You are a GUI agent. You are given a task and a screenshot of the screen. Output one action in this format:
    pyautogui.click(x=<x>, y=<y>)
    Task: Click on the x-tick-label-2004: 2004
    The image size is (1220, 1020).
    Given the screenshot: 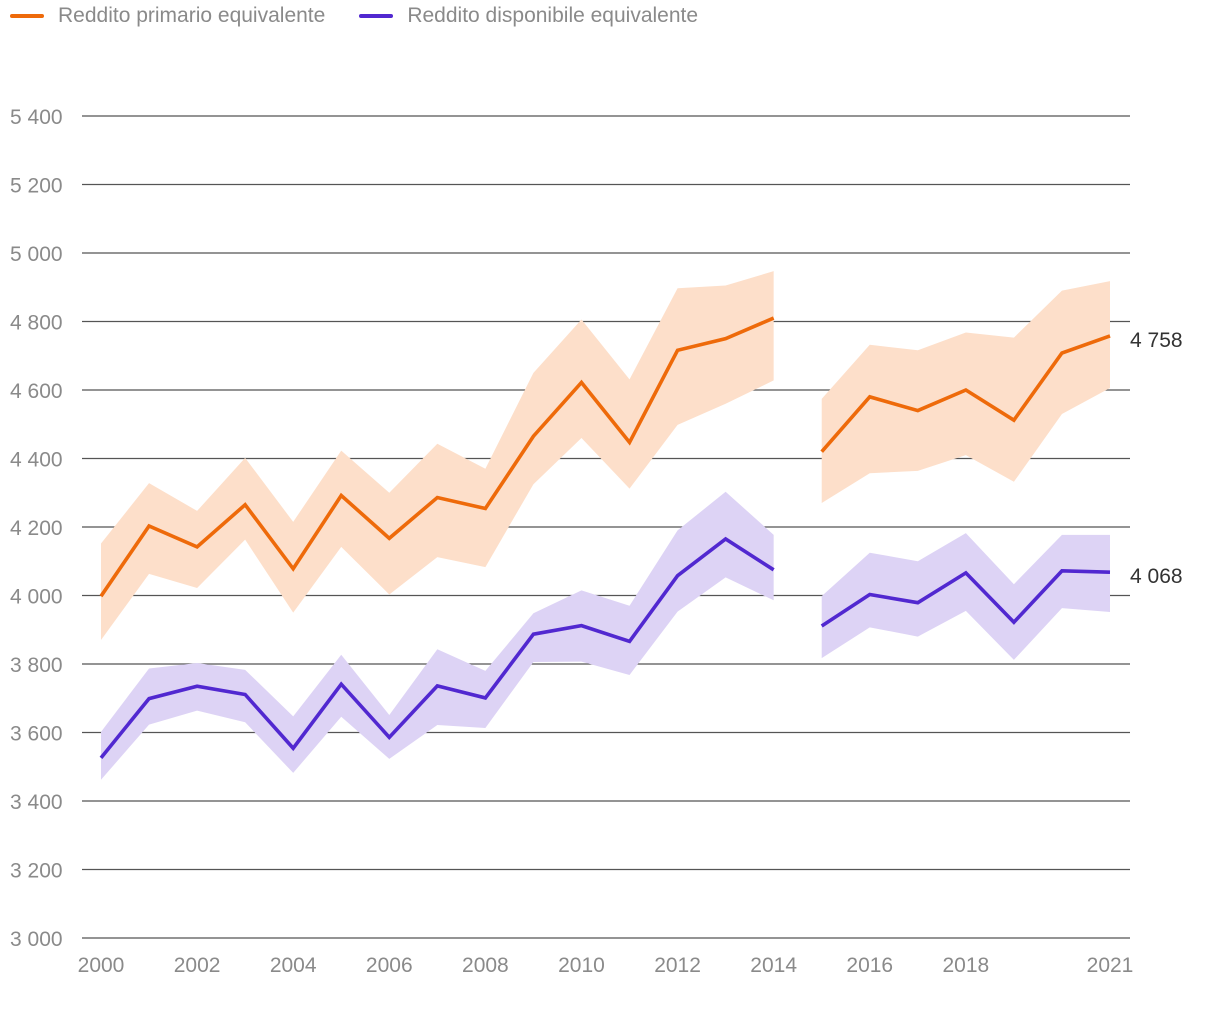 What is the action you would take?
    pyautogui.click(x=293, y=965)
    